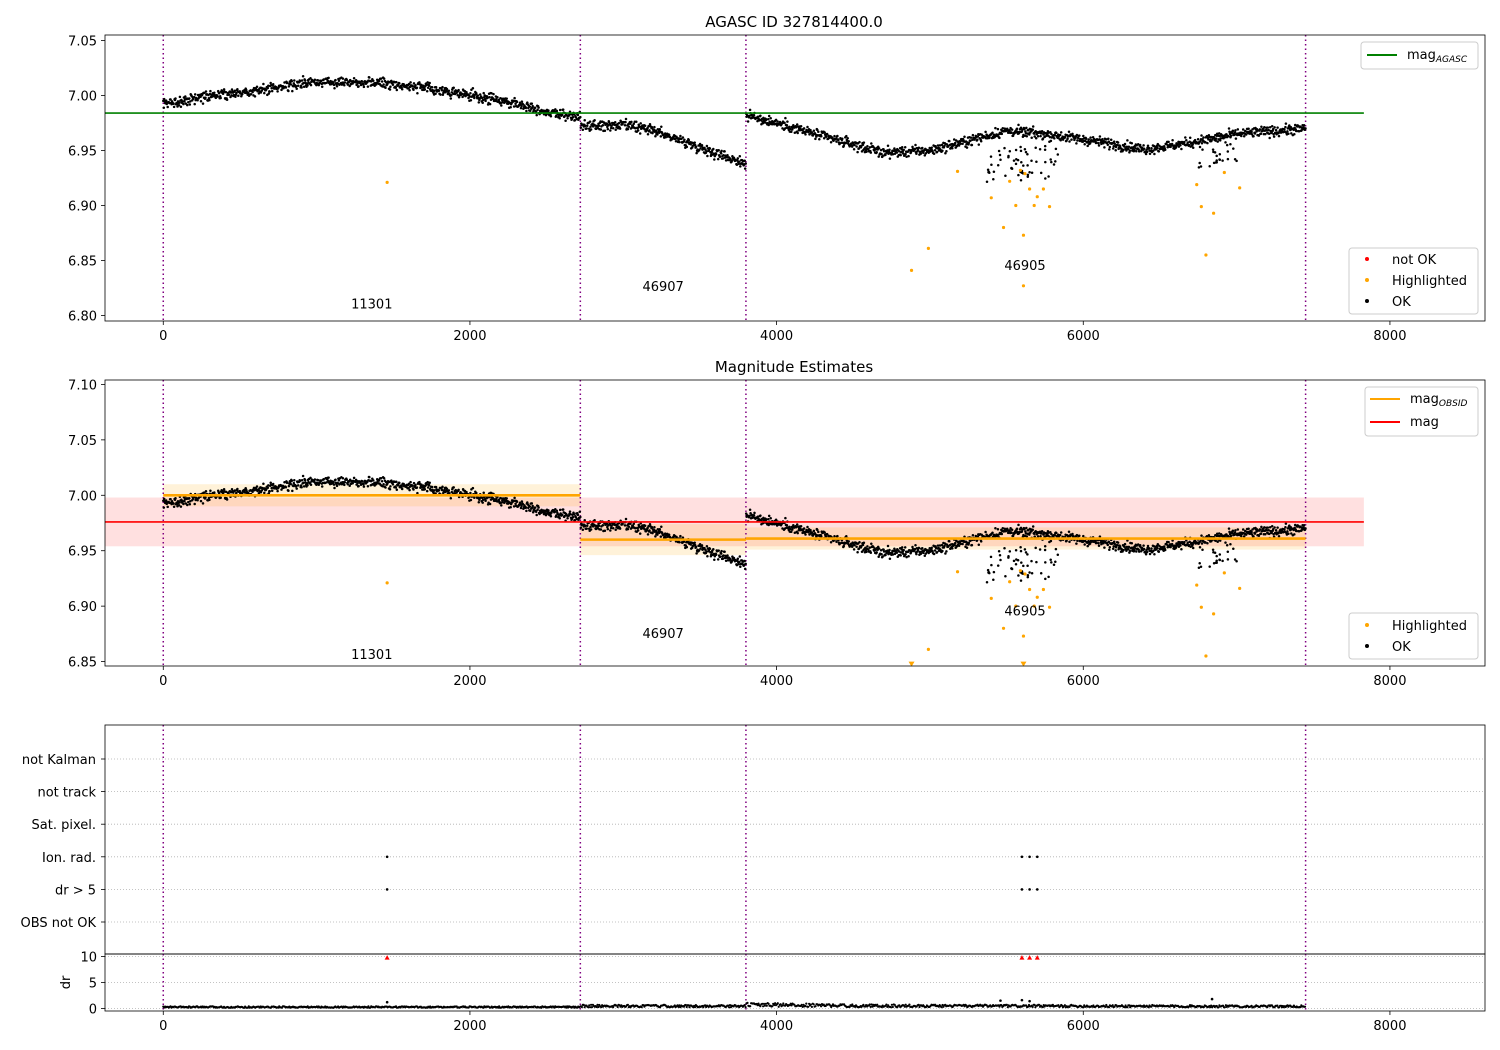  Describe the element at coordinates (66, 793) in the screenshot. I see `flags-category-label: not track` at that location.